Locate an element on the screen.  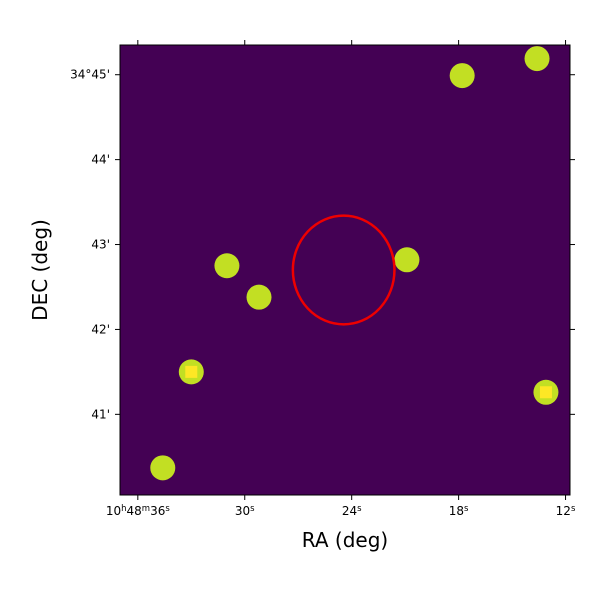
x-tick-label-1: 10h48m36s is located at coordinates (138, 511).